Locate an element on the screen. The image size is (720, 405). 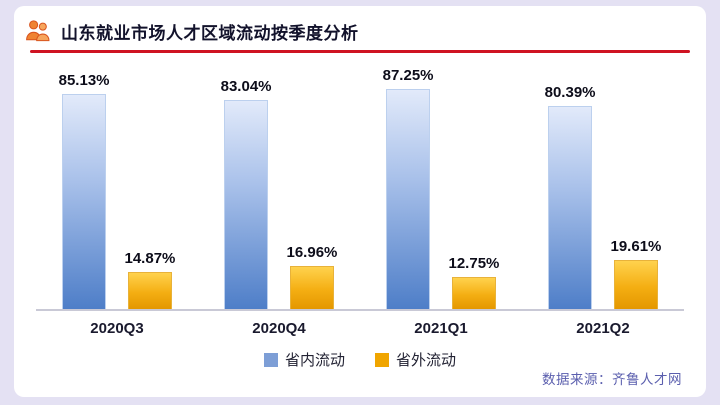
bar-item: 83.04% is located at coordinates (246, 193).